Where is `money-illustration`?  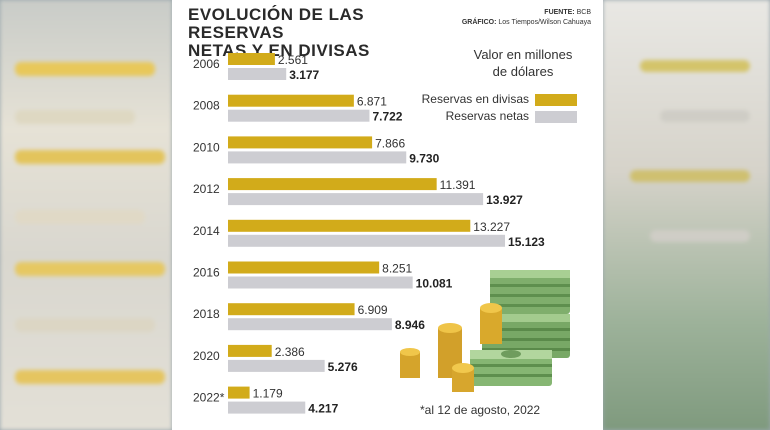 money-illustration is located at coordinates (485, 331).